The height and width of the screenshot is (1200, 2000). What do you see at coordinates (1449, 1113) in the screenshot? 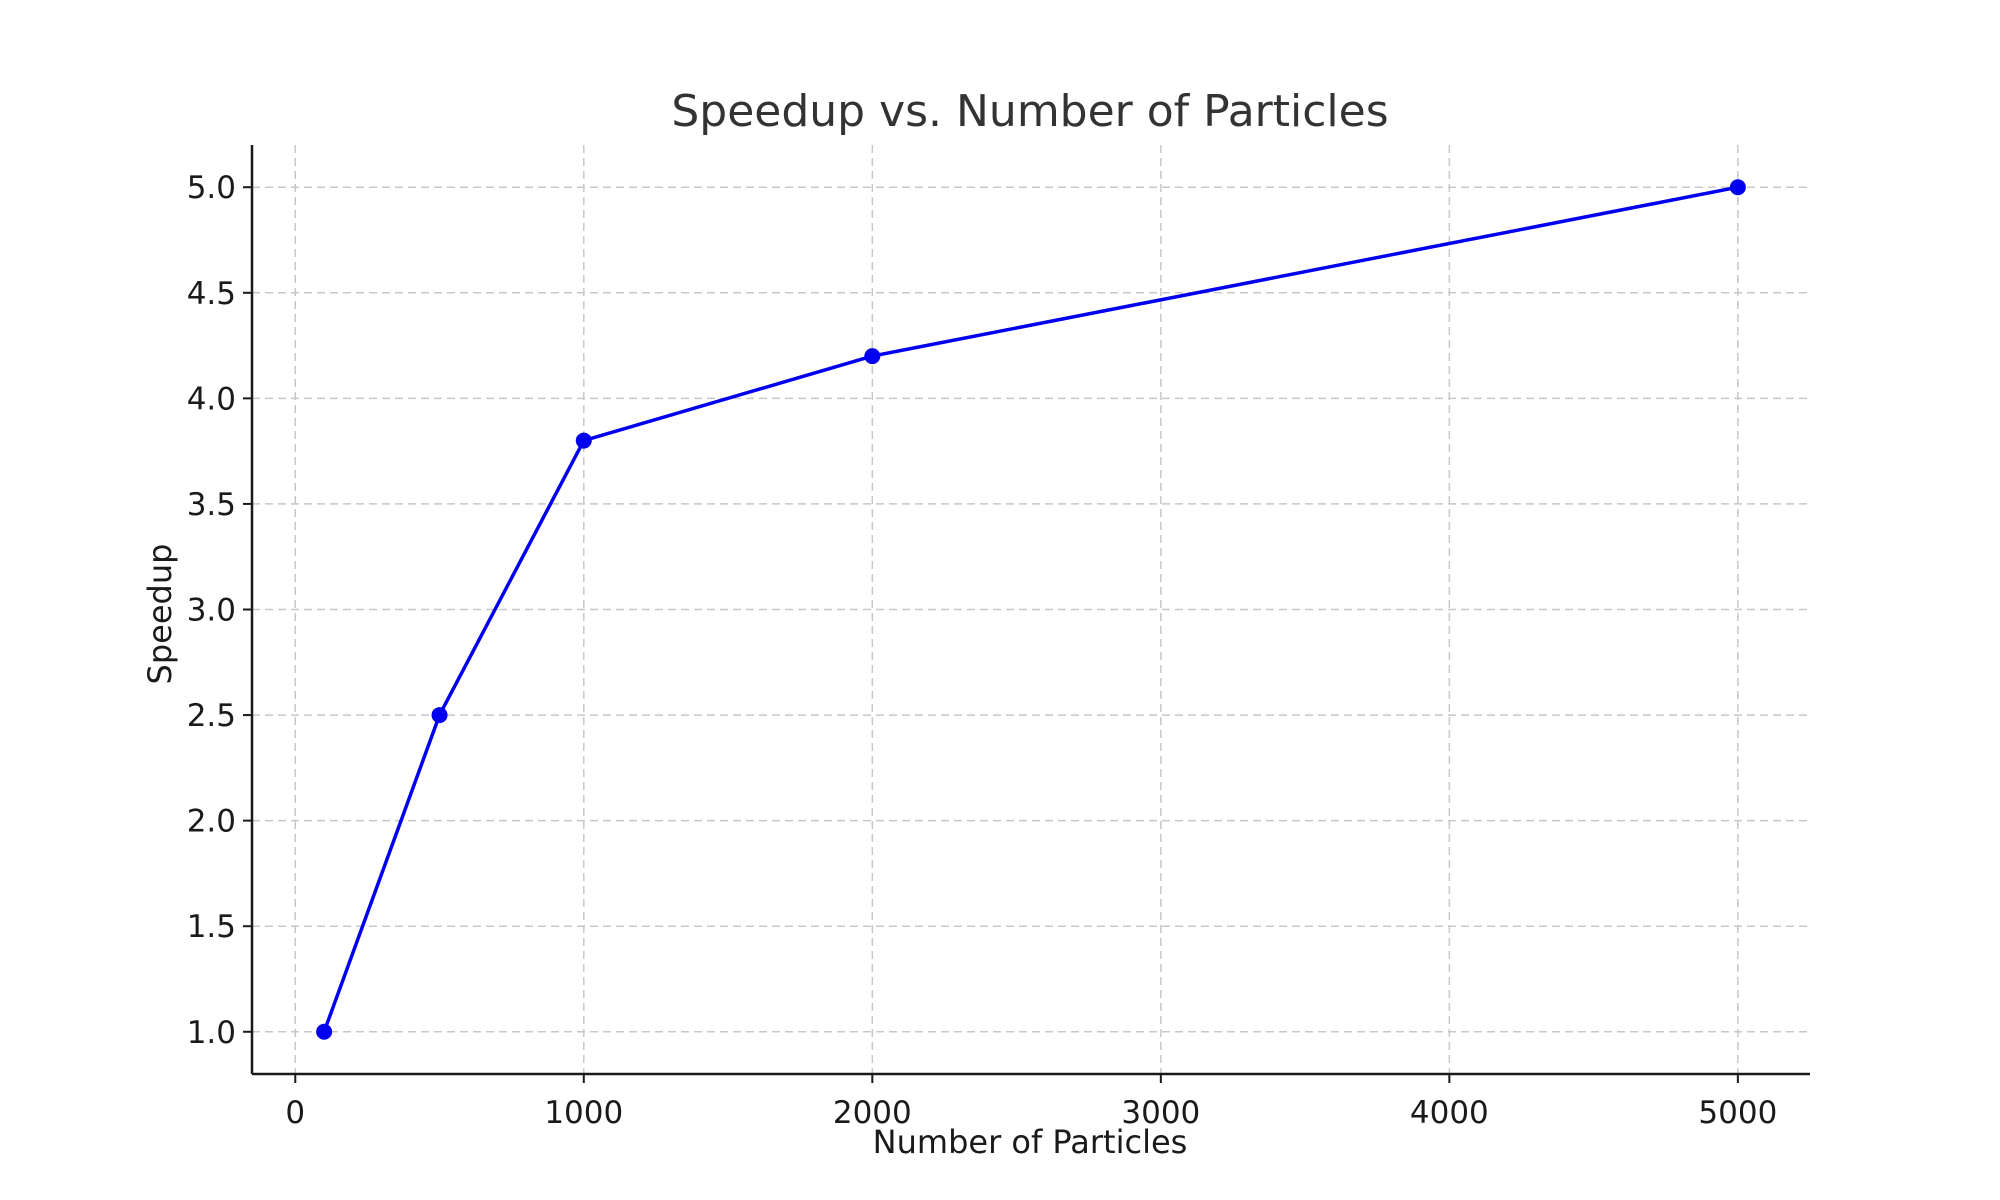
I see `x-tick-label: 4000` at bounding box center [1449, 1113].